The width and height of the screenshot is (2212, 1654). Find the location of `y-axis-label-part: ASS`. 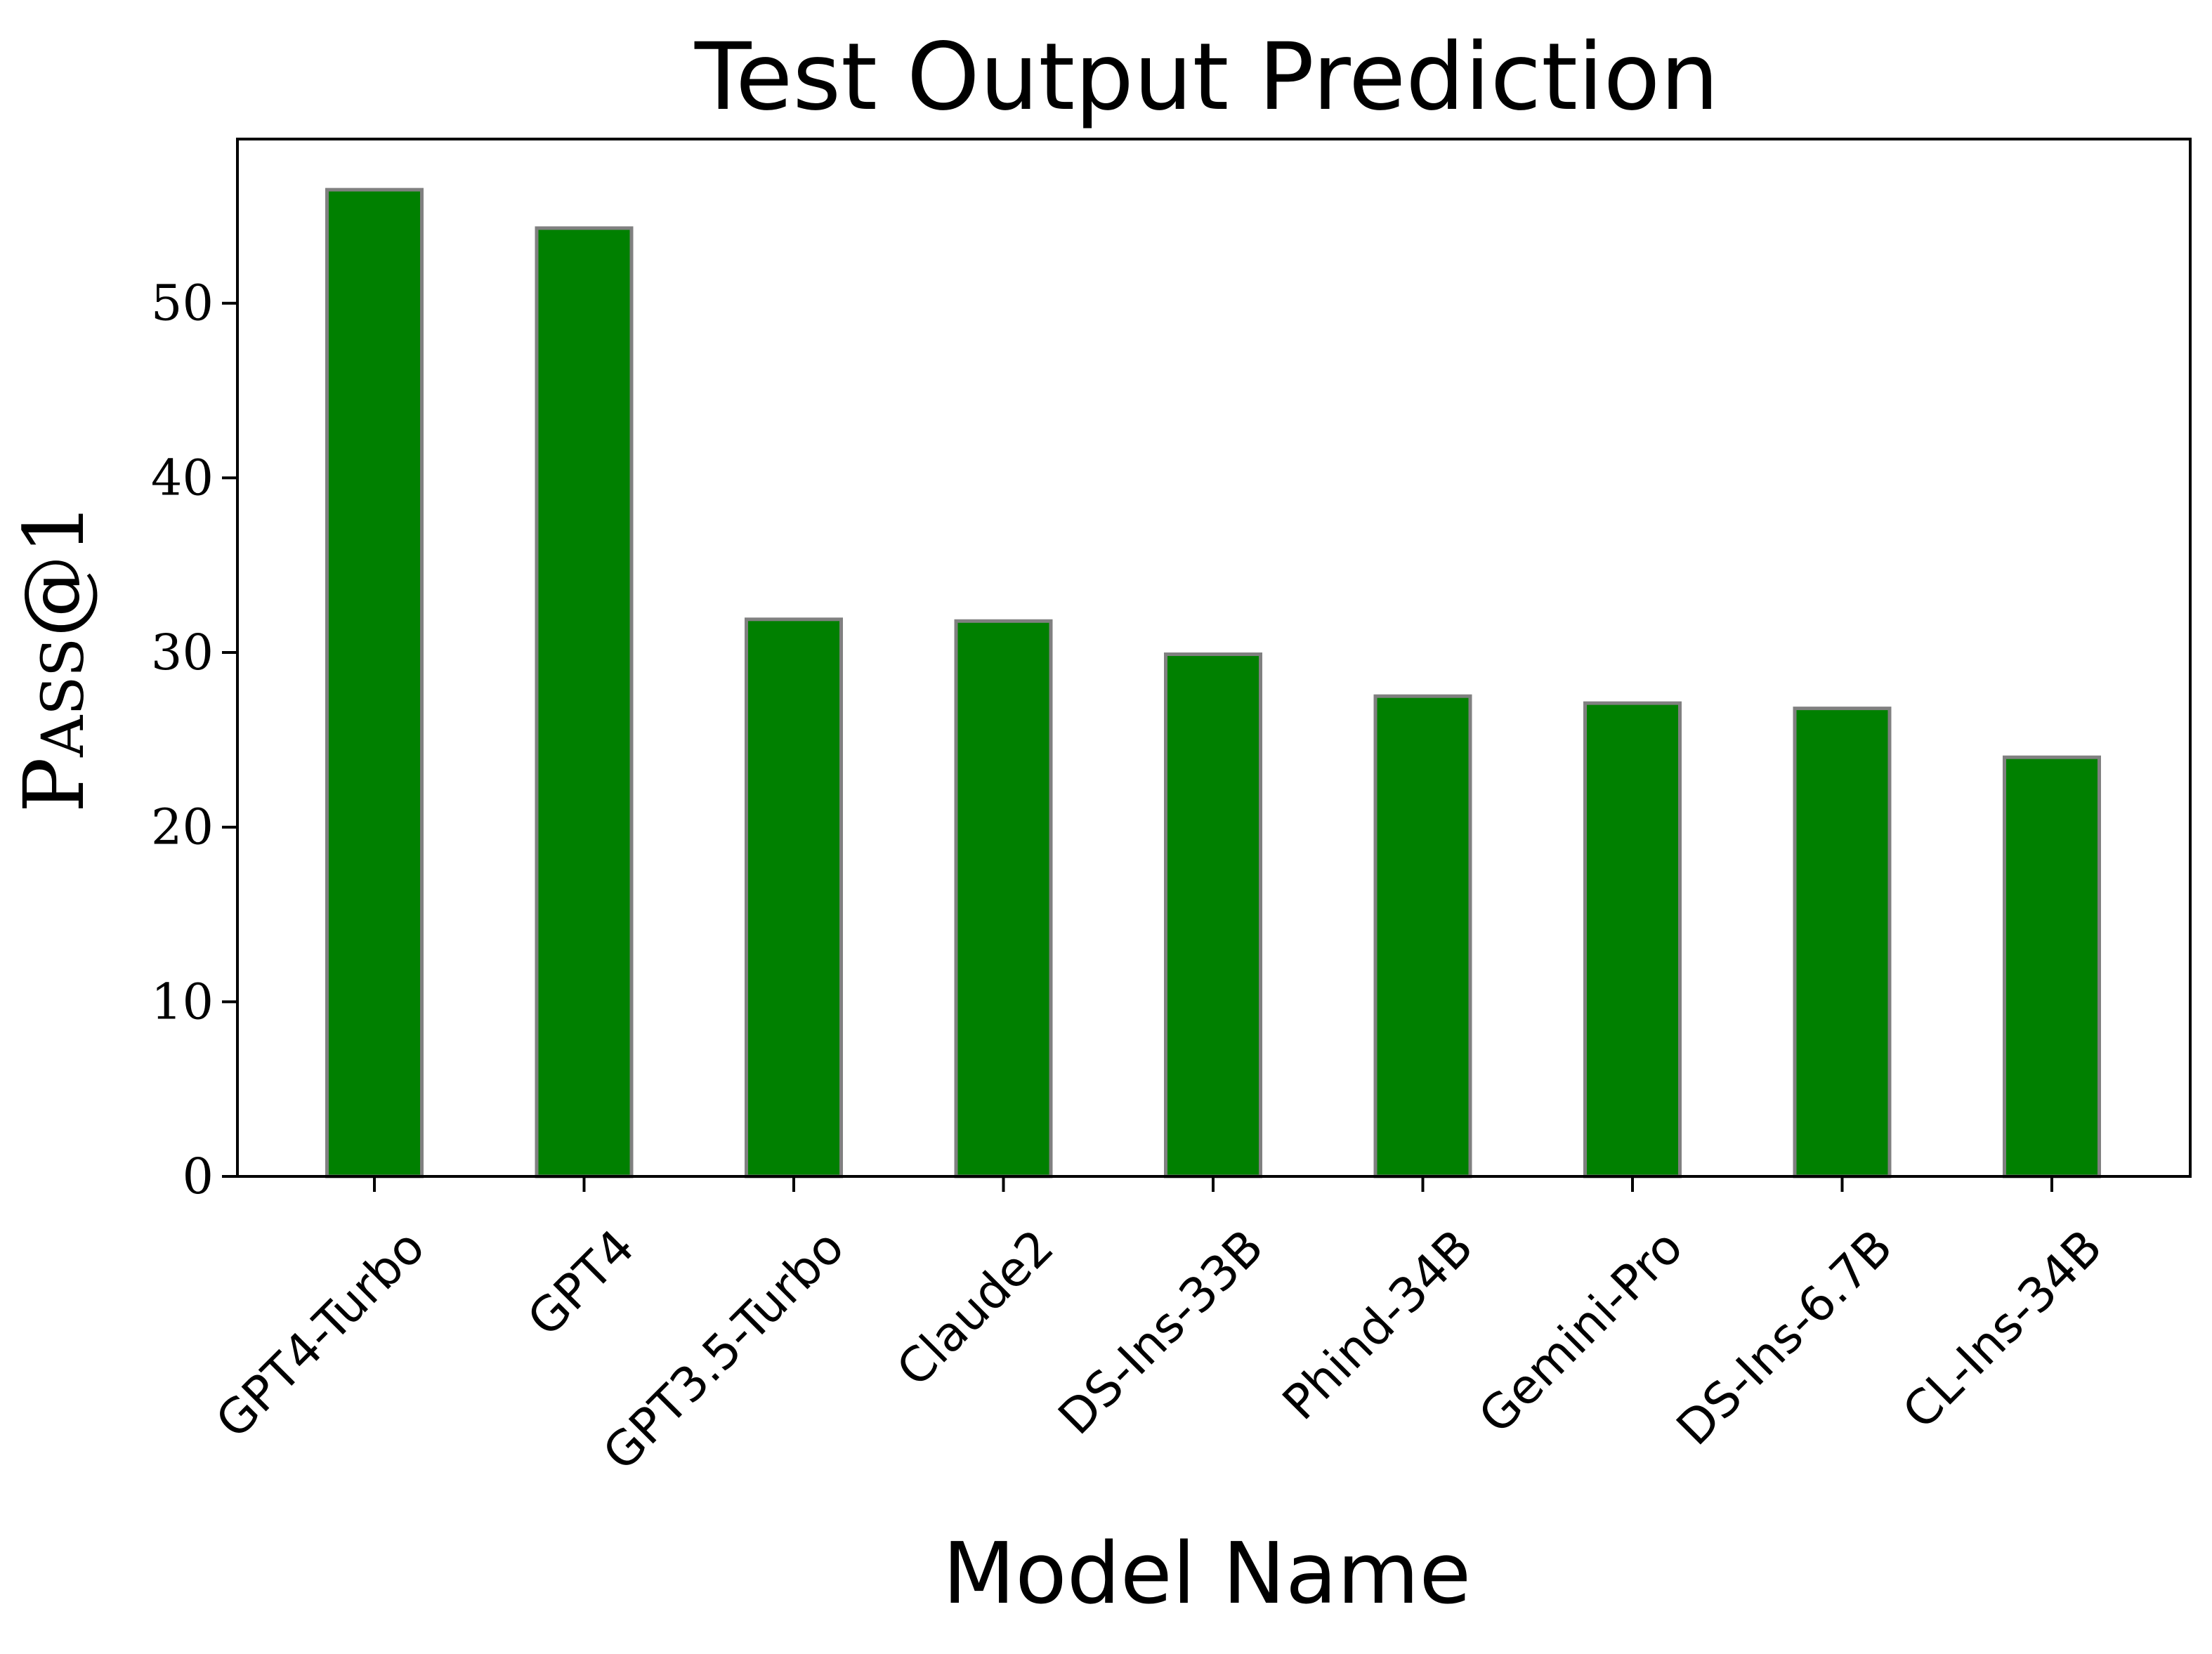

y-axis-label-part: ASS is located at coordinates (63, 698).